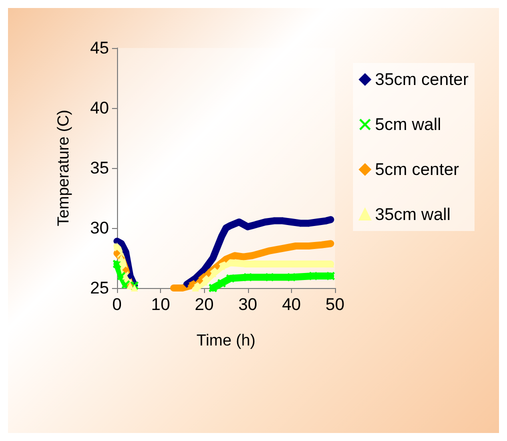 The width and height of the screenshot is (507, 441). Describe the element at coordinates (417, 169) in the screenshot. I see `legend-label: 5cm center` at that location.